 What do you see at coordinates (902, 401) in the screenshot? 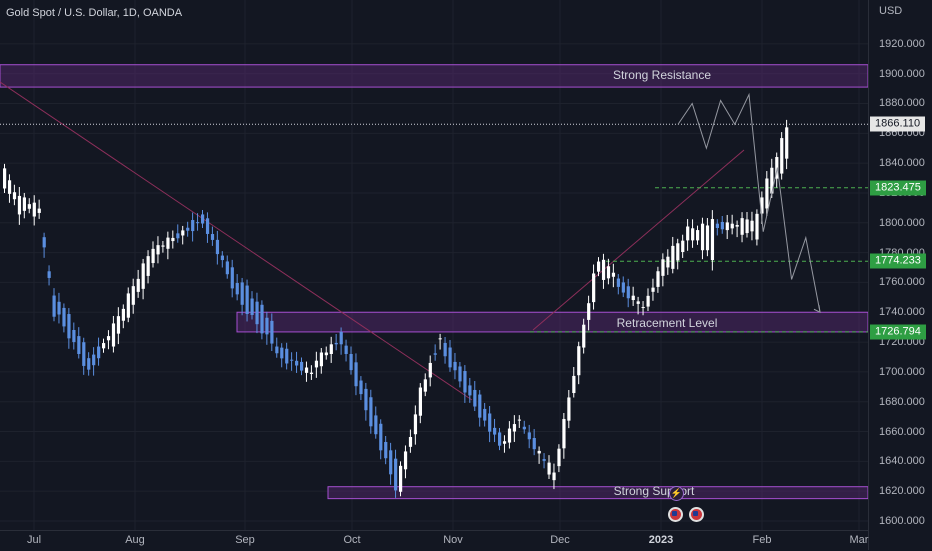
I see `price-tick-label: 1680.000` at bounding box center [902, 401].